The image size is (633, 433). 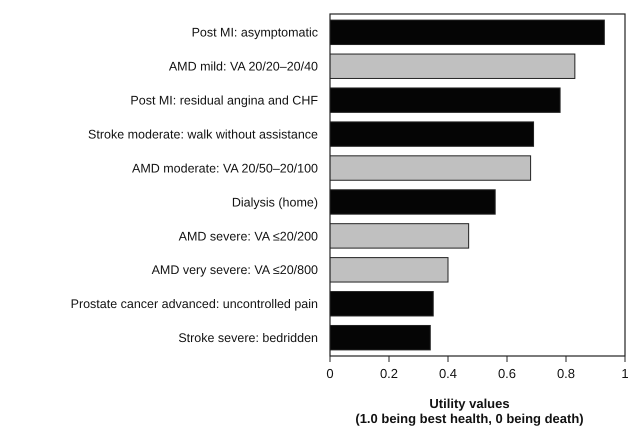 What do you see at coordinates (469, 411) in the screenshot?
I see `x-axis-title: Utility values (1.0 being best health, 0 being death)` at bounding box center [469, 411].